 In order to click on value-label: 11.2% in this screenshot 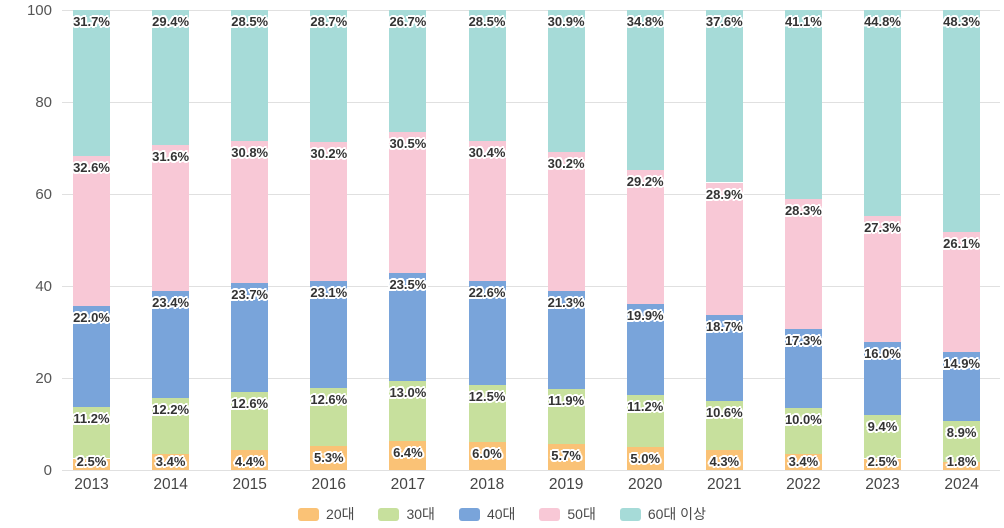, I will do `click(91, 418)`.